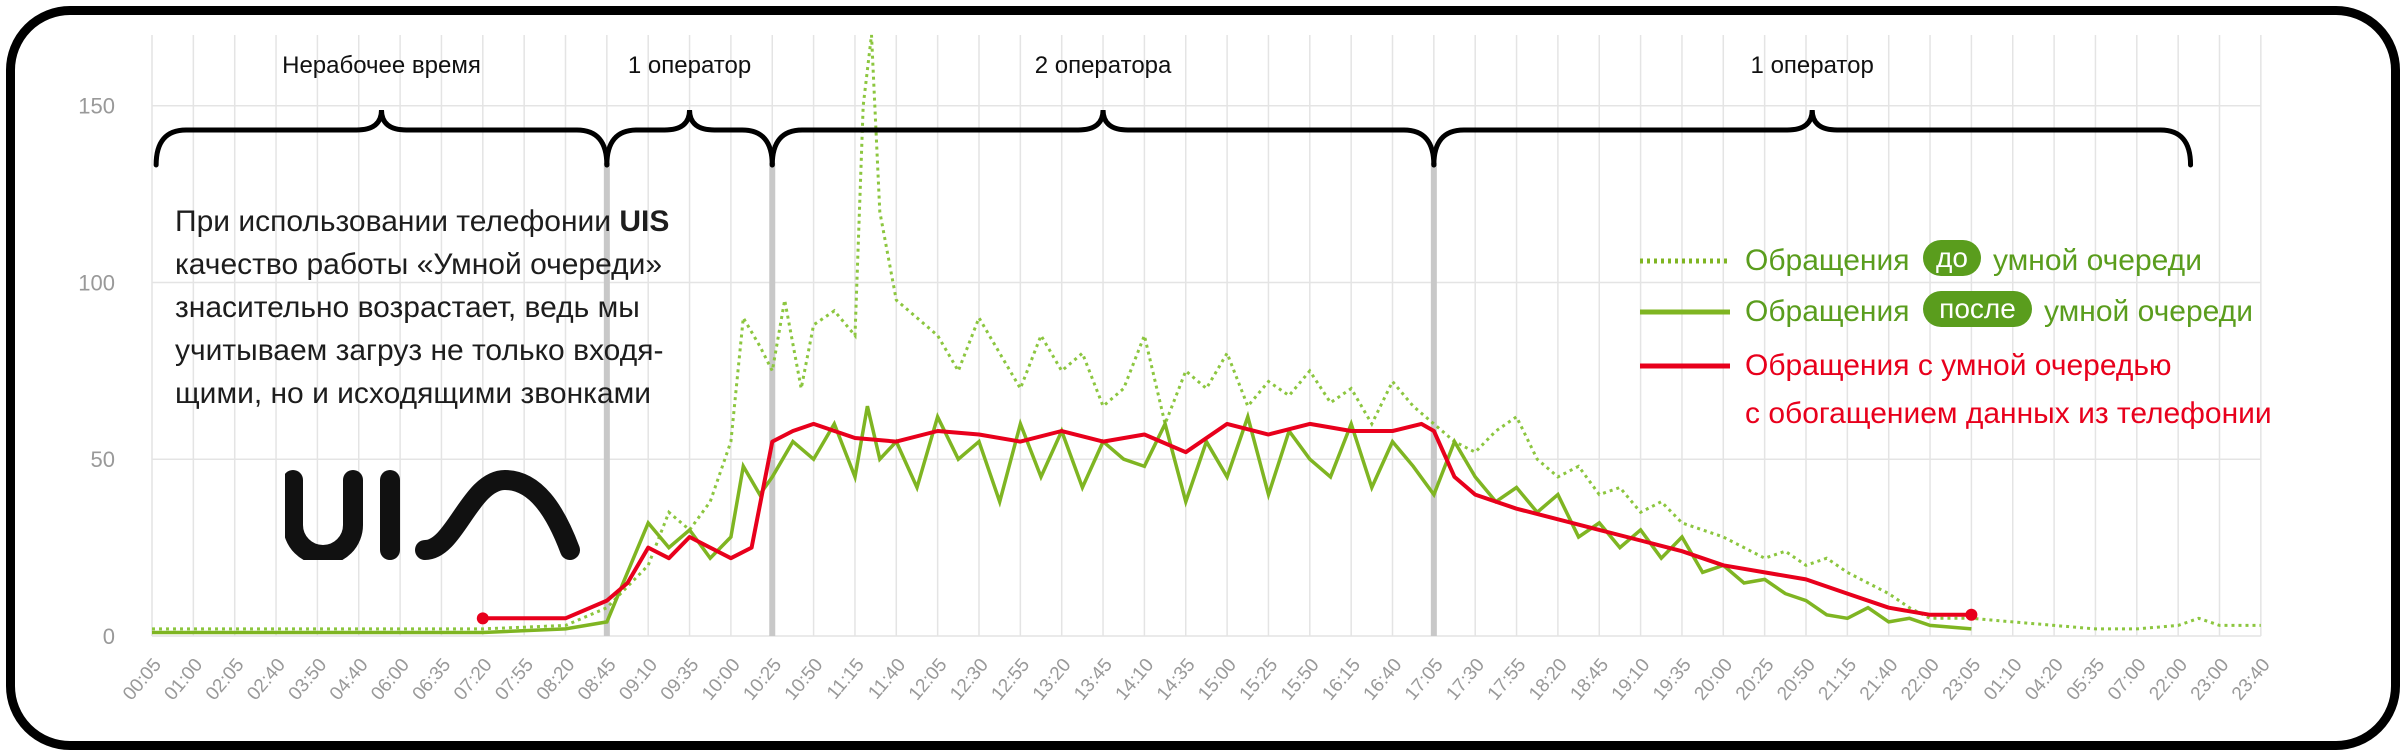 The image size is (2400, 750). Describe the element at coordinates (432, 515) in the screenshot. I see `uis-logo` at that location.